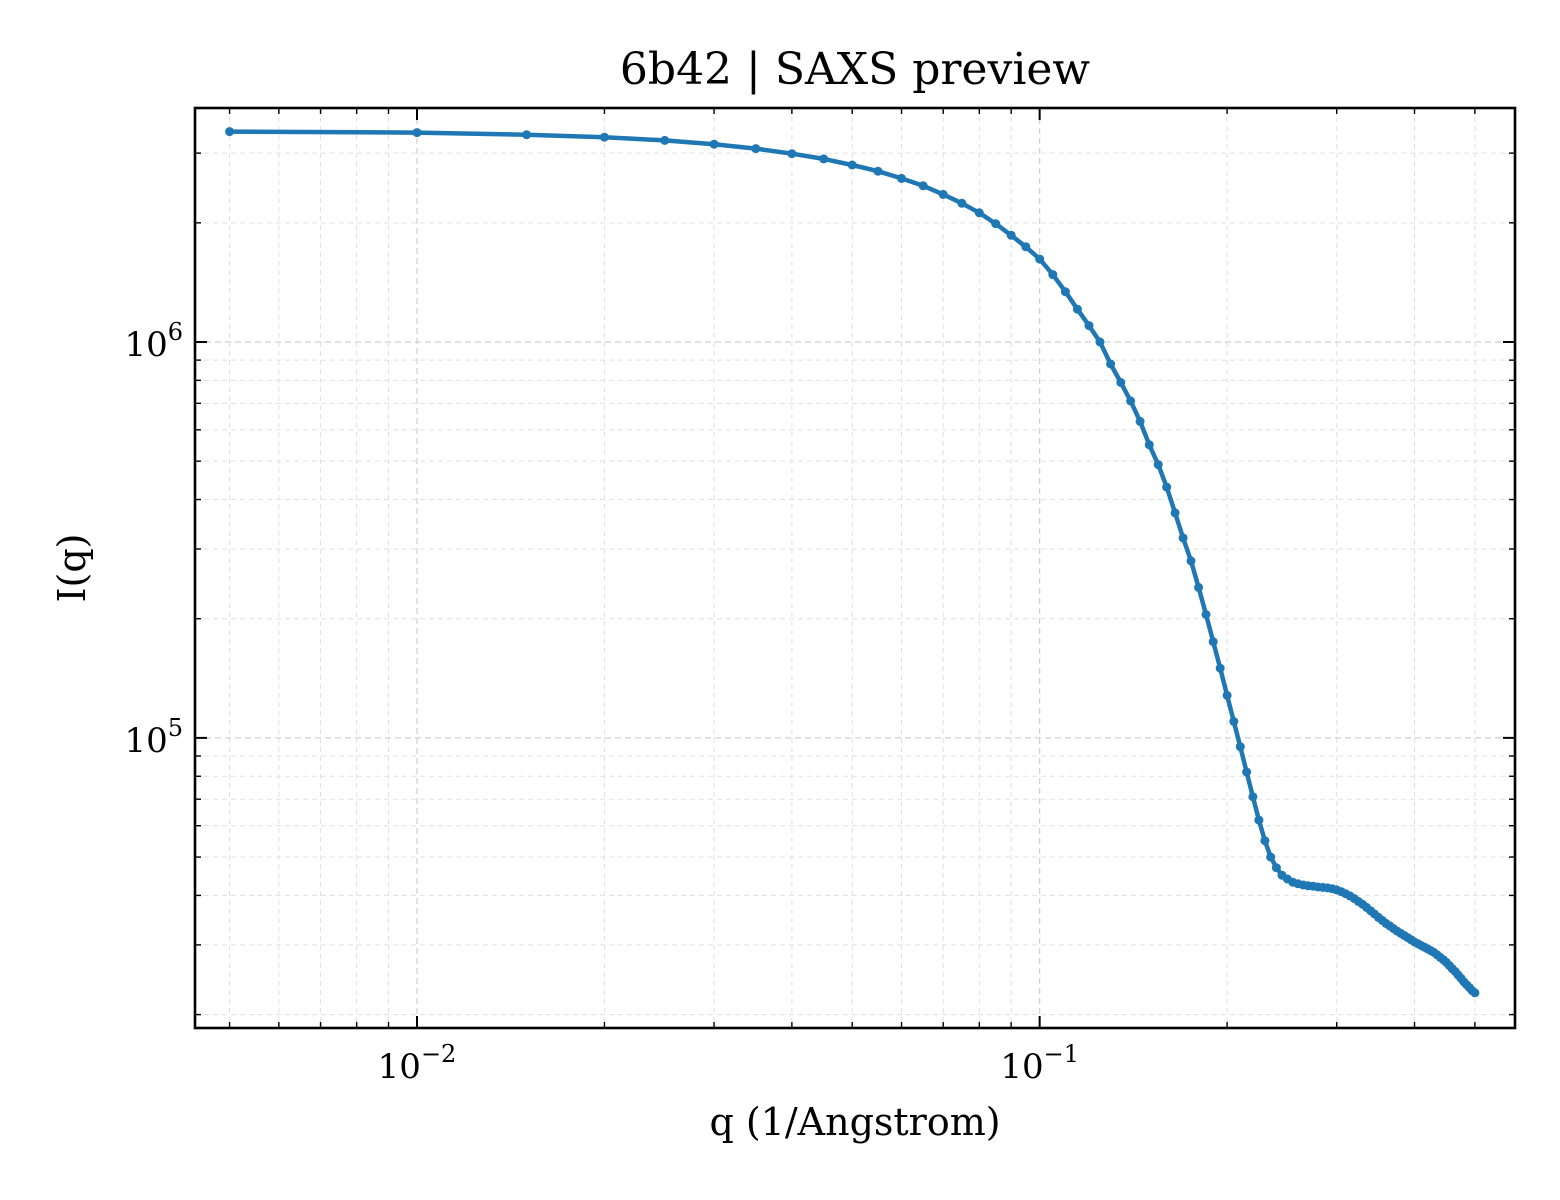 This screenshot has width=1560, height=1200. What do you see at coordinates (153, 737) in the screenshot?
I see `y-tick-label: 10⁵` at bounding box center [153, 737].